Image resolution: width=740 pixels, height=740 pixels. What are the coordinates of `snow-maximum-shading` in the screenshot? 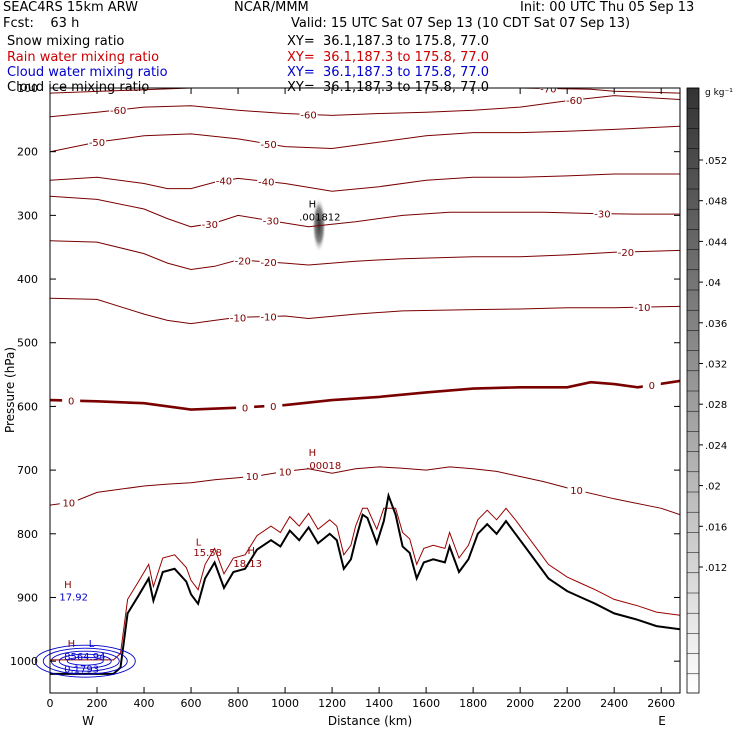 It's located at (319, 225).